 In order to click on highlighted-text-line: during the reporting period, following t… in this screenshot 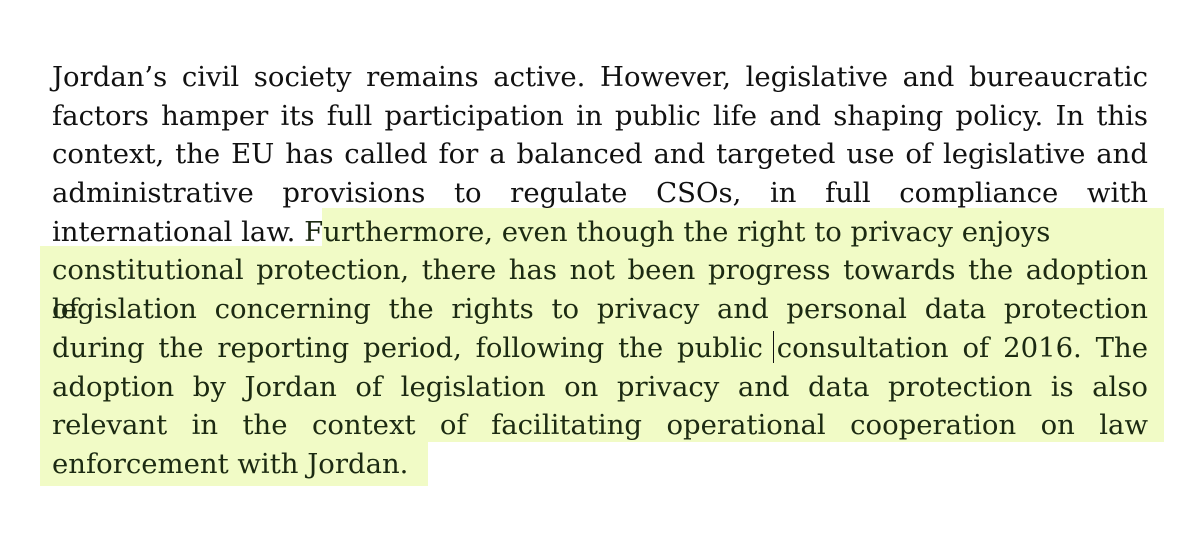, I will do `click(600, 347)`.